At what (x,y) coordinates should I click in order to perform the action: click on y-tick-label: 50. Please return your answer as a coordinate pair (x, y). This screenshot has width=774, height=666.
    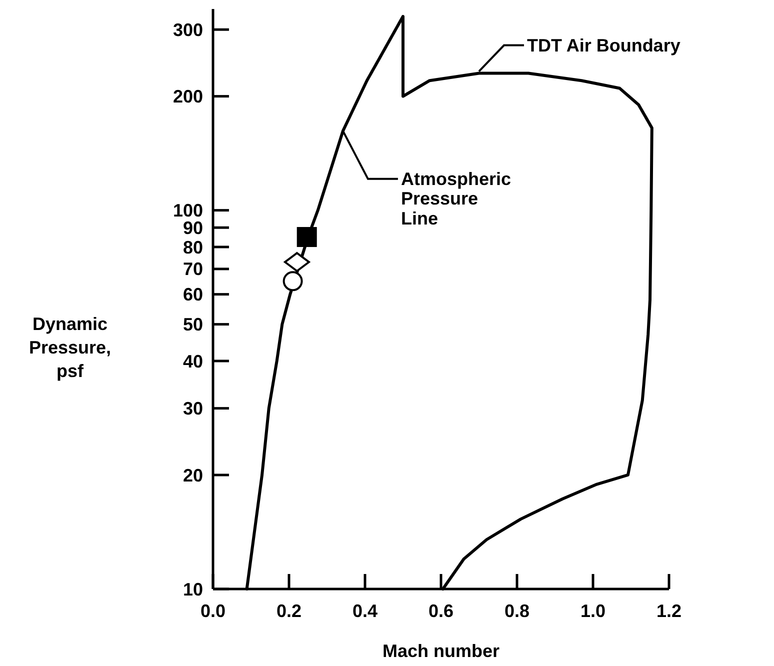
    Looking at the image, I should click on (192, 324).